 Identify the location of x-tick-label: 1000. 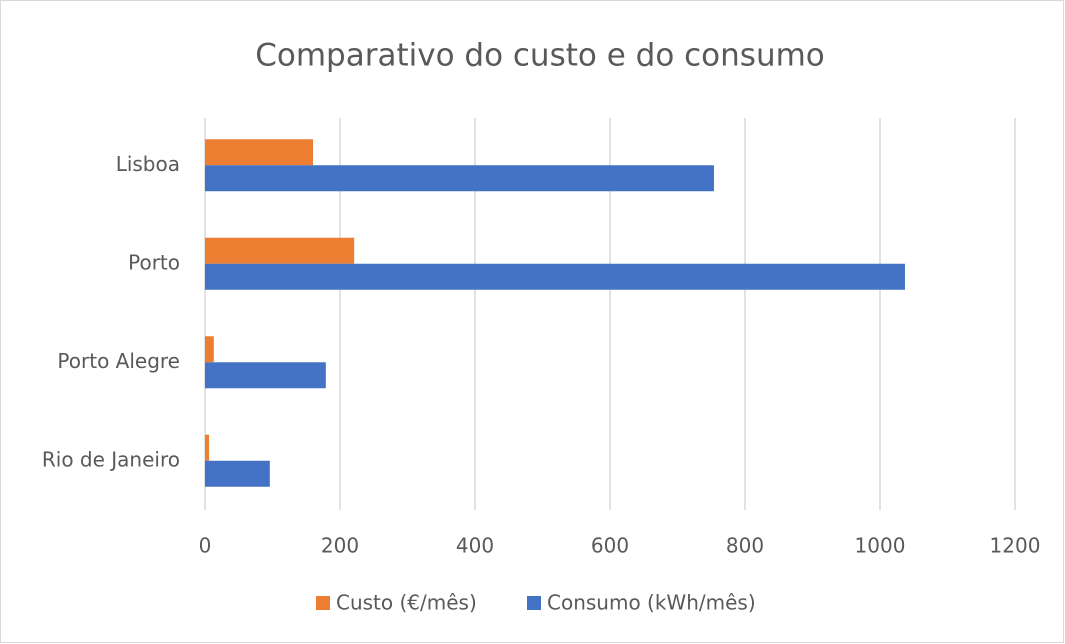
(880, 546).